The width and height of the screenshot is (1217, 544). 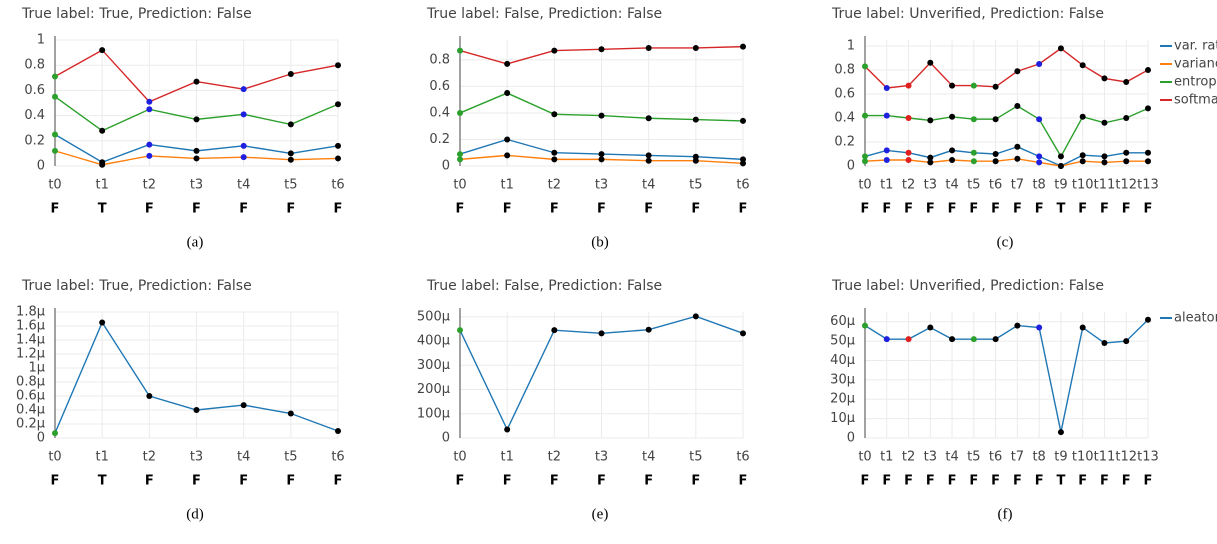 What do you see at coordinates (30, 396) in the screenshot?
I see `y-tick-label: 0.6μ` at bounding box center [30, 396].